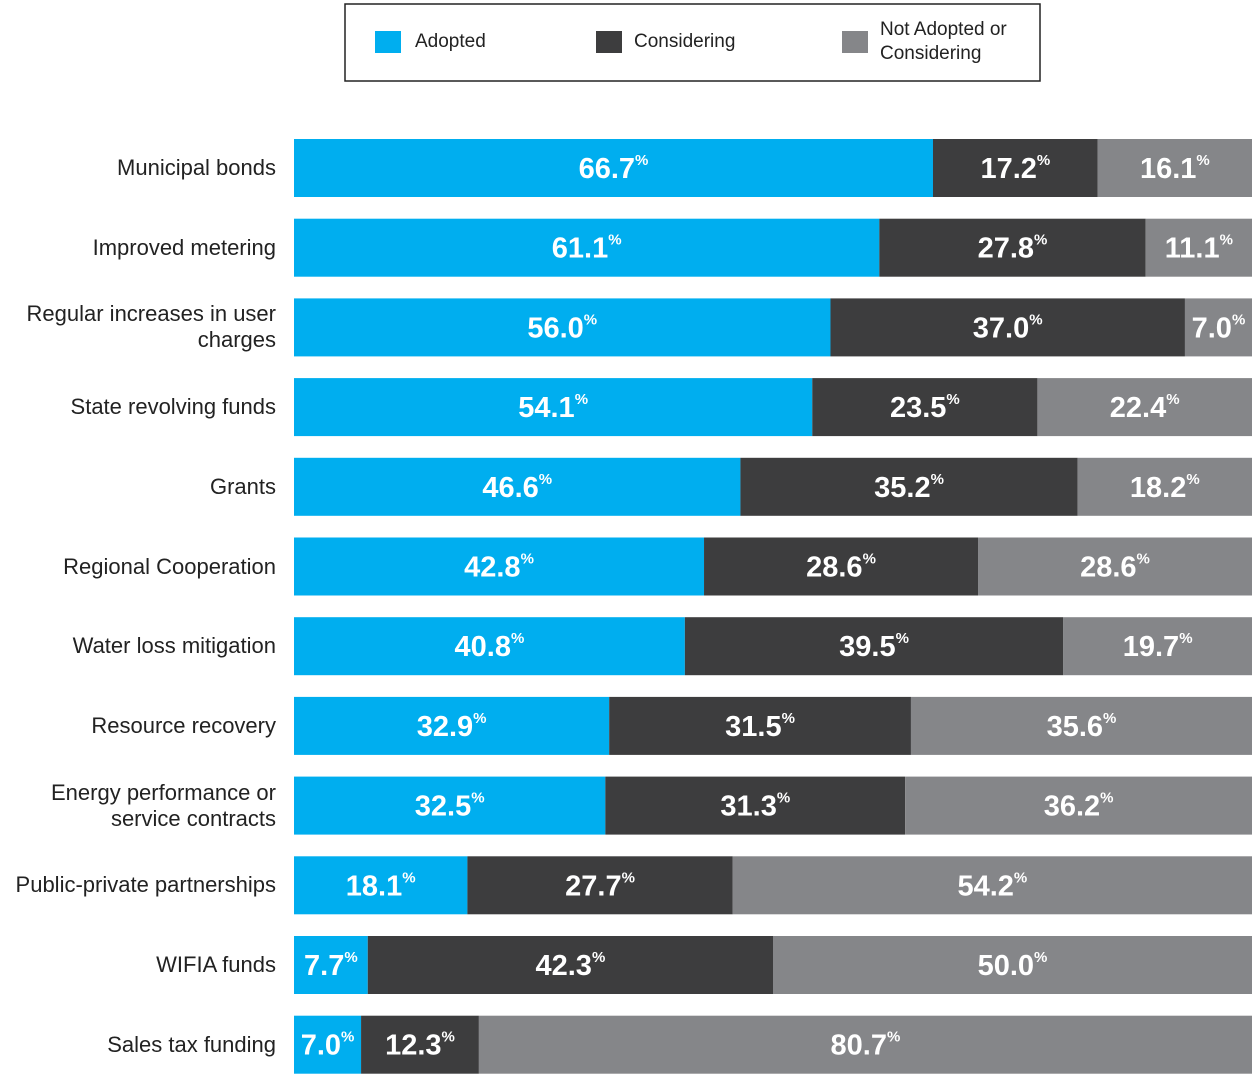 The width and height of the screenshot is (1260, 1074). What do you see at coordinates (163, 805) in the screenshot?
I see `y-tick-label: Energy performance or service contracts` at bounding box center [163, 805].